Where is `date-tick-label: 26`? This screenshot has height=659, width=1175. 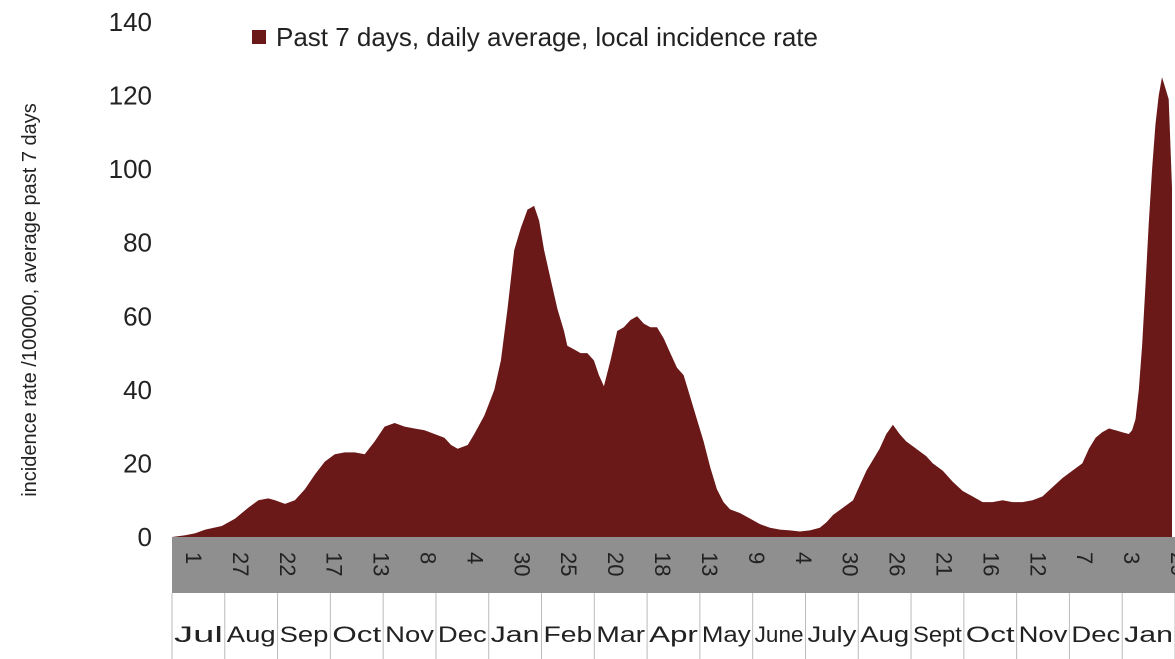 date-tick-label: 26 is located at coordinates (897, 564).